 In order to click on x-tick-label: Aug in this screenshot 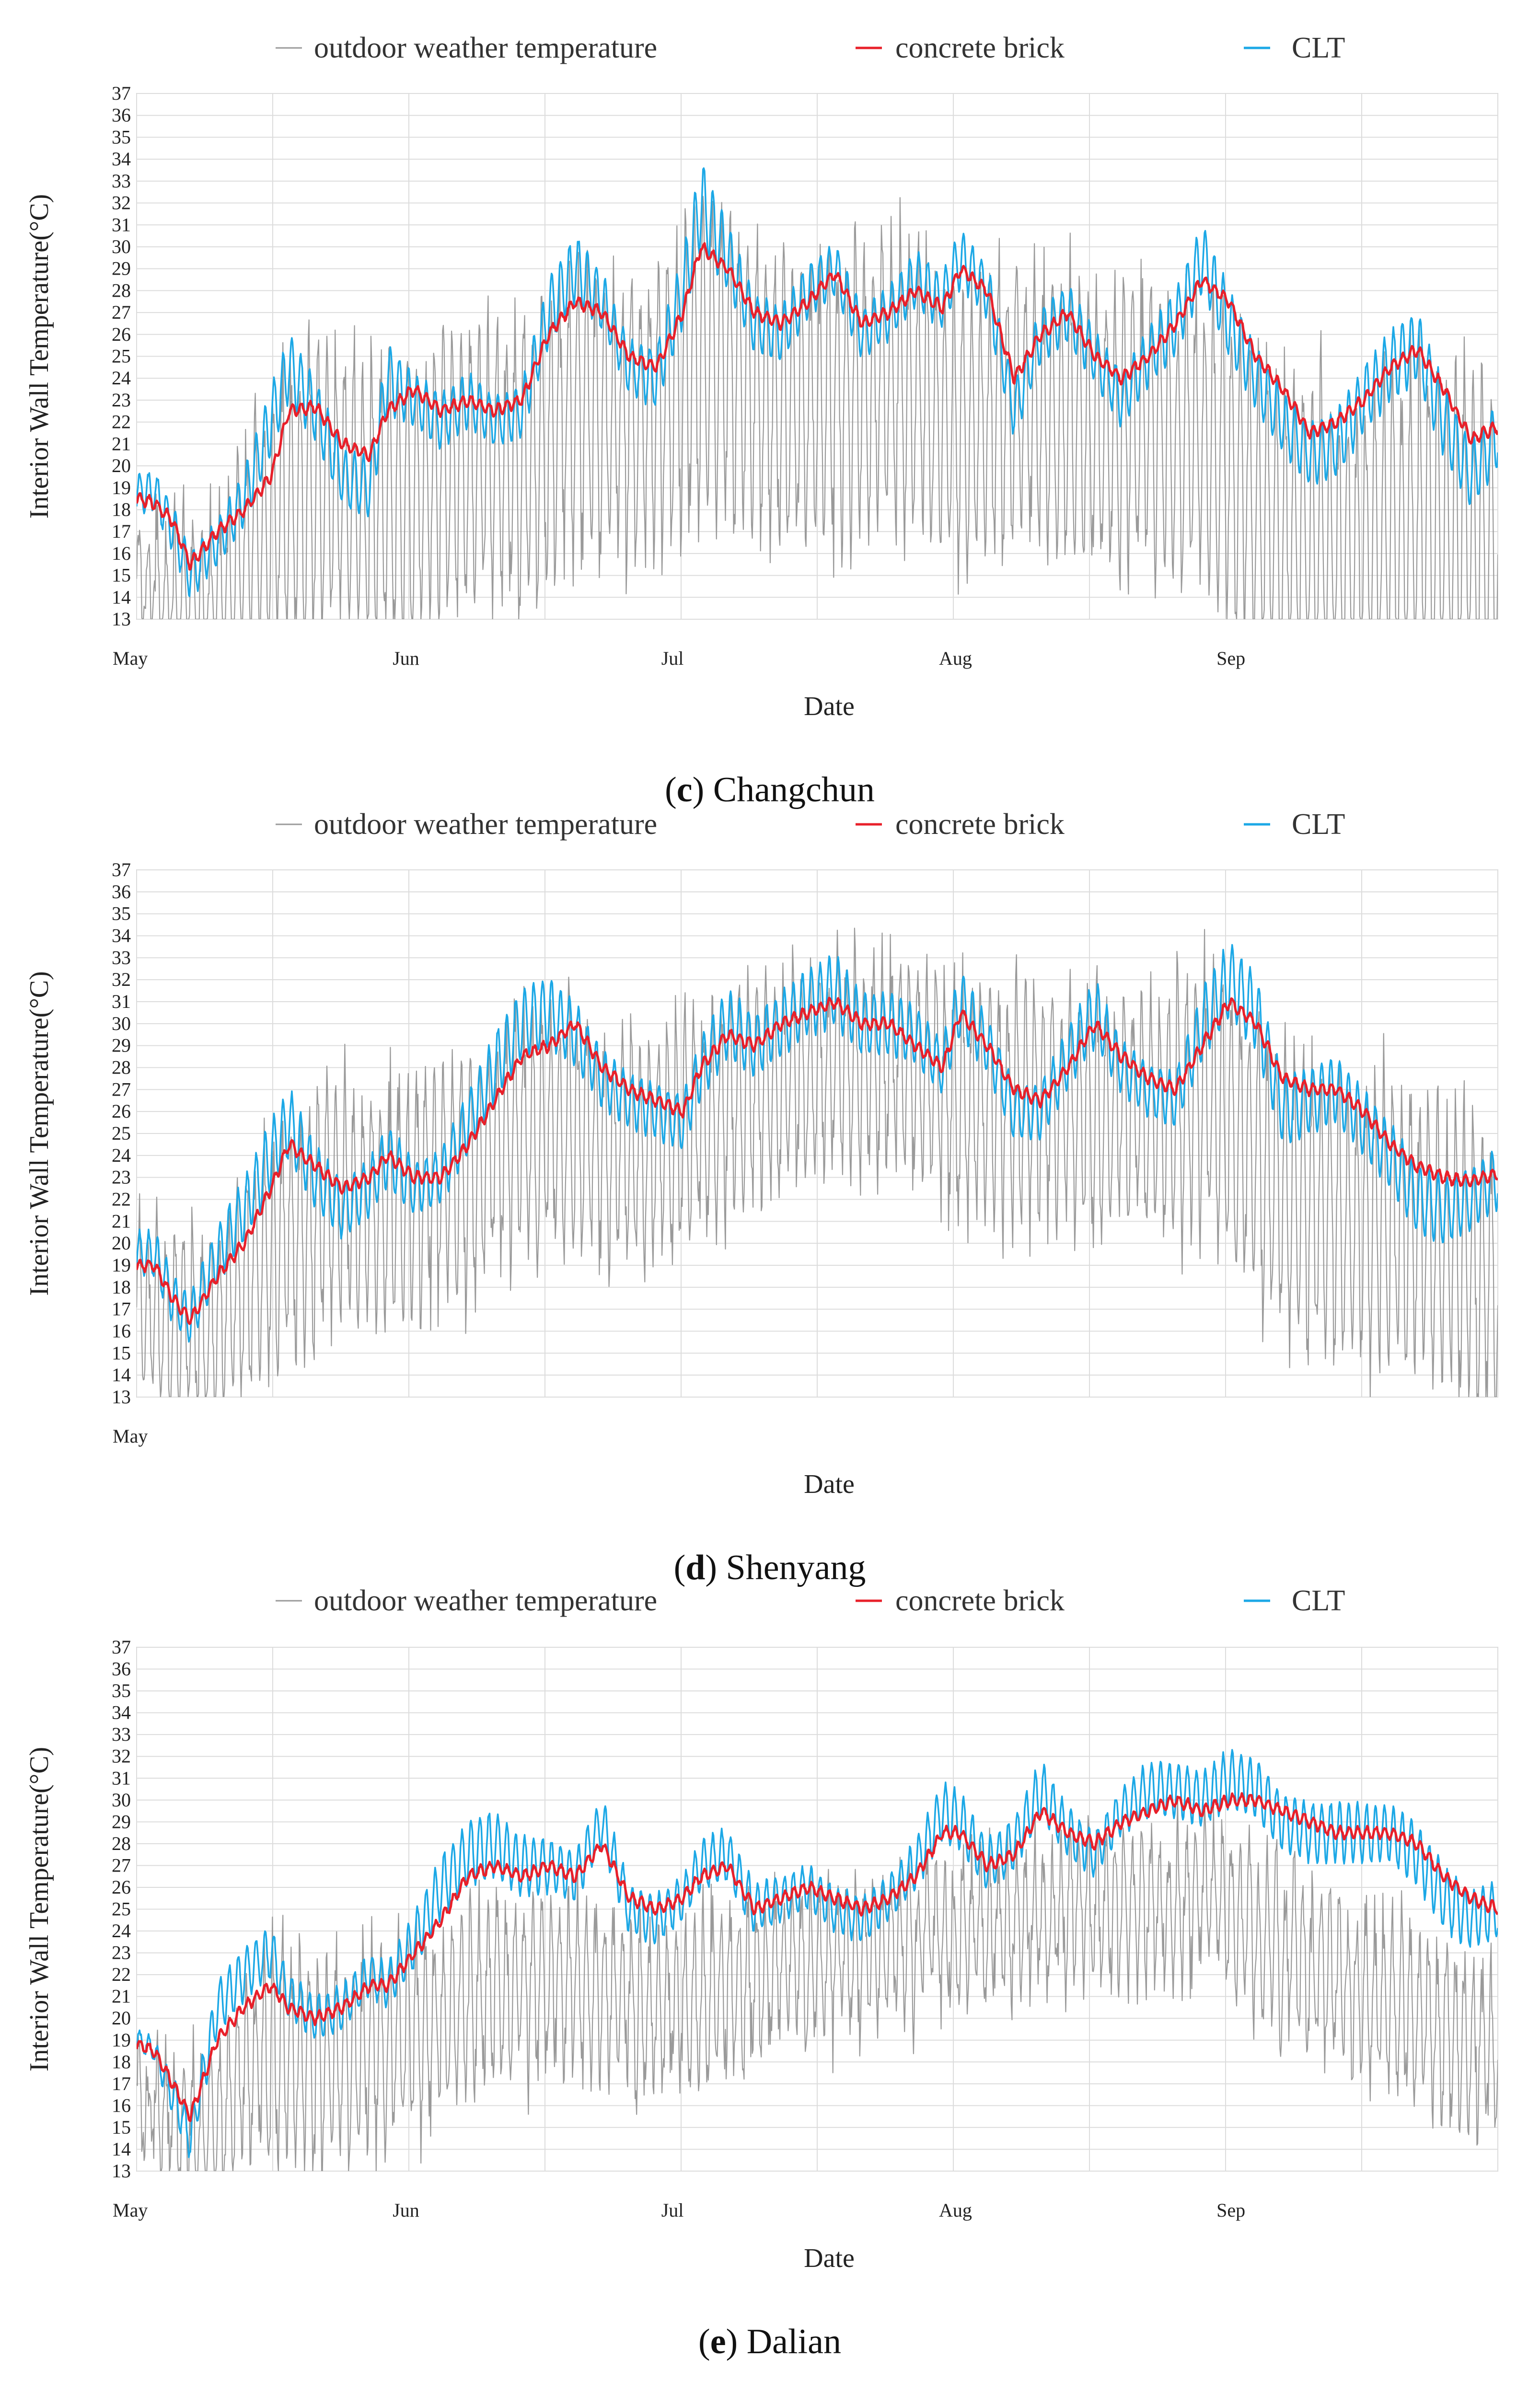, I will do `click(955, 2210)`.